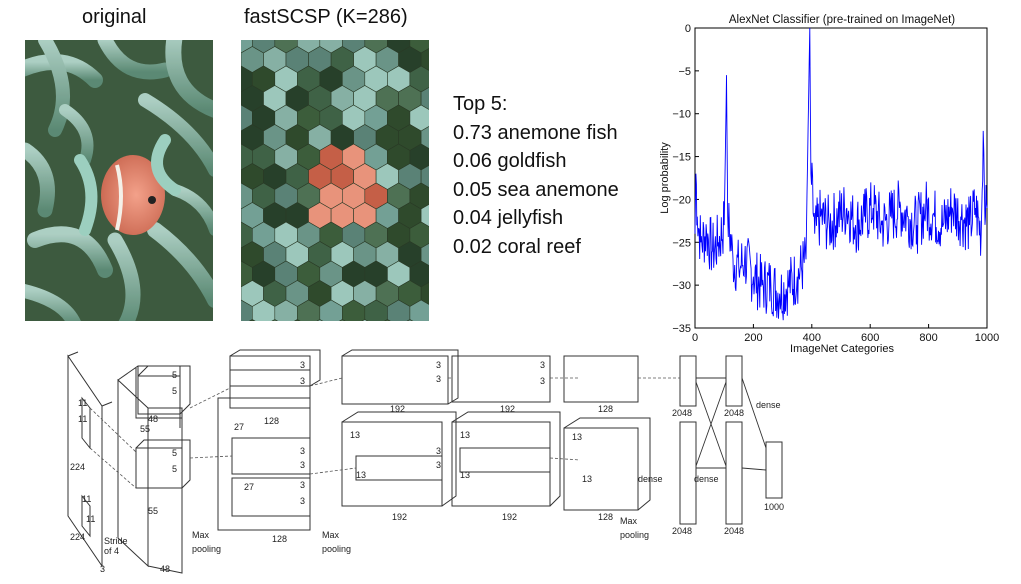 The width and height of the screenshot is (1021, 584). I want to click on conv3-top, so click(395, 380).